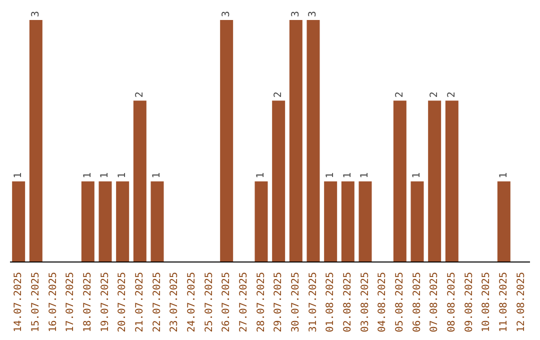 This screenshot has height=340, width=540. What do you see at coordinates (278, 302) in the screenshot?
I see `x-tick-label: 29.07.2025` at bounding box center [278, 302].